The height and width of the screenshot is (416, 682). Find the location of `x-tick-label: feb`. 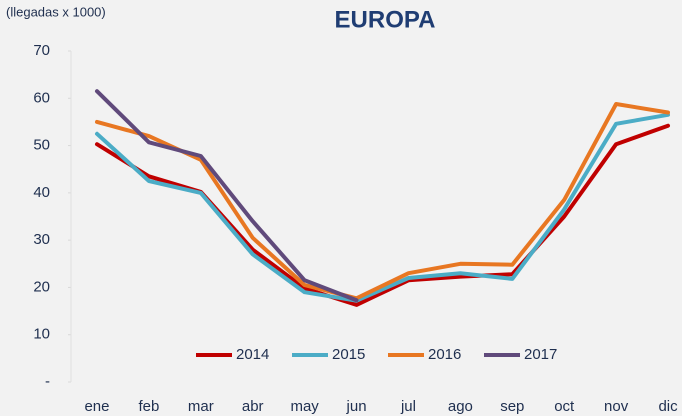

x-tick-label: feb is located at coordinates (148, 406).